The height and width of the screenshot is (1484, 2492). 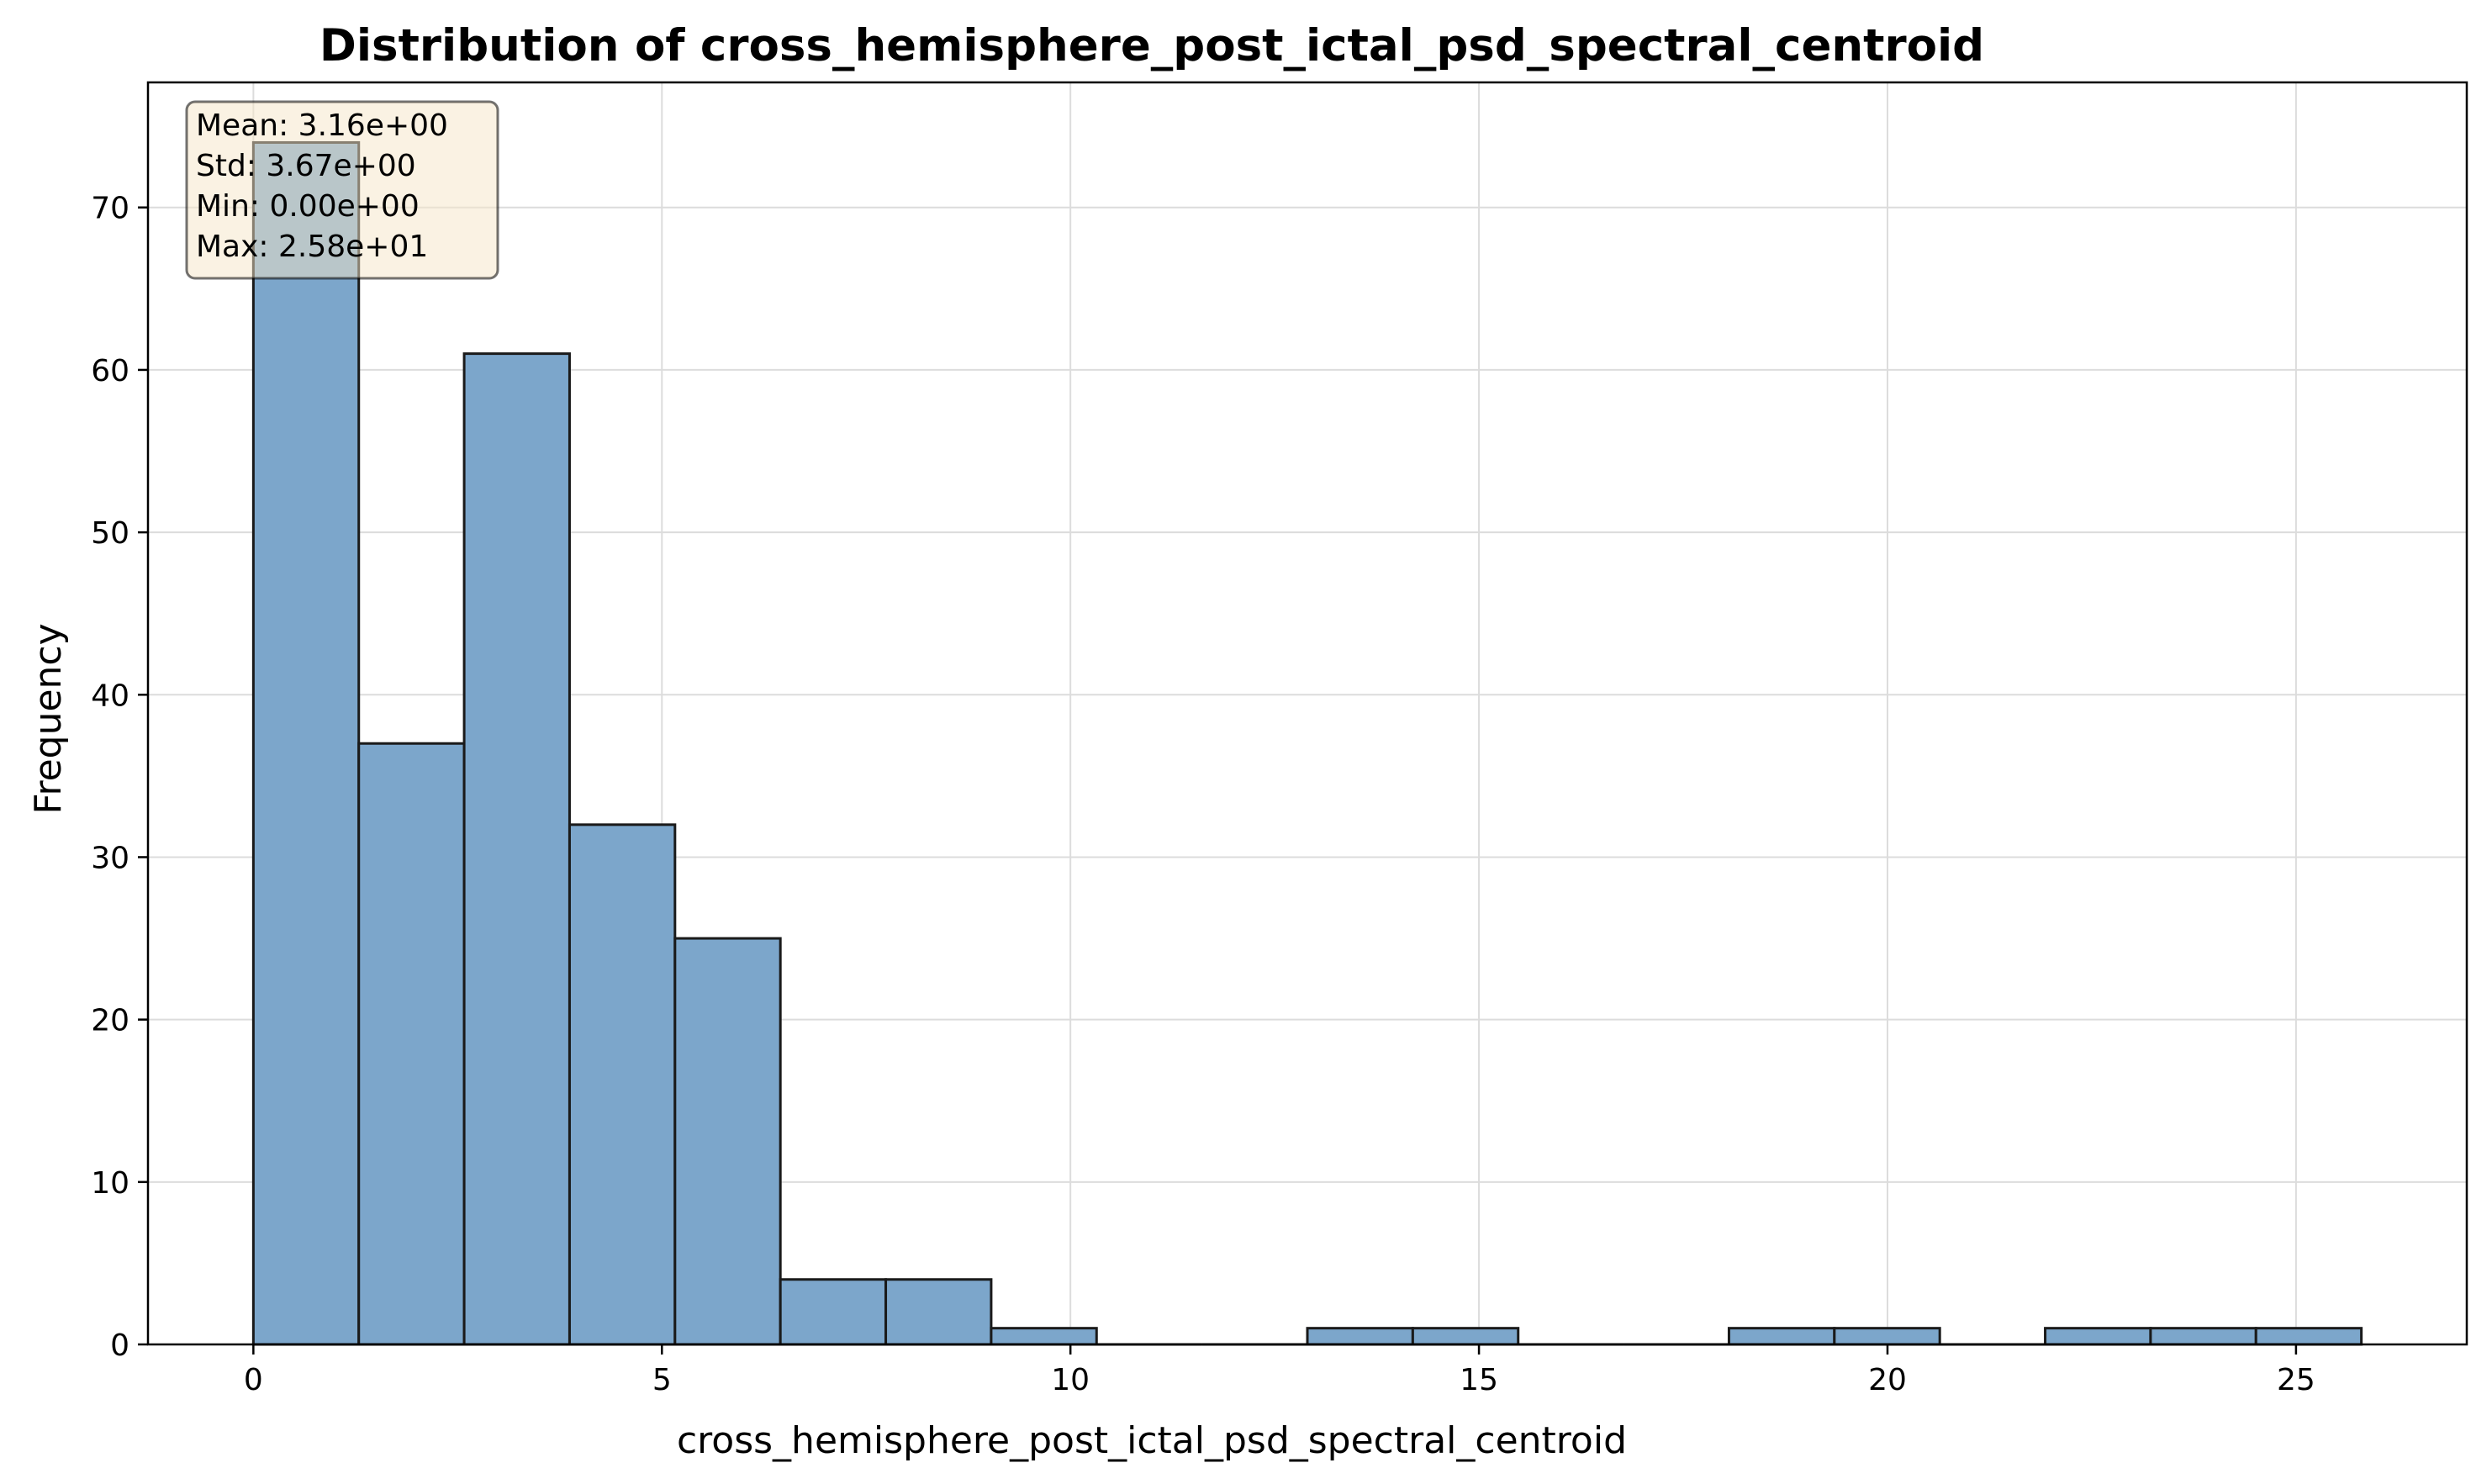 I want to click on x-tick-label: 25, so click(x=2296, y=1380).